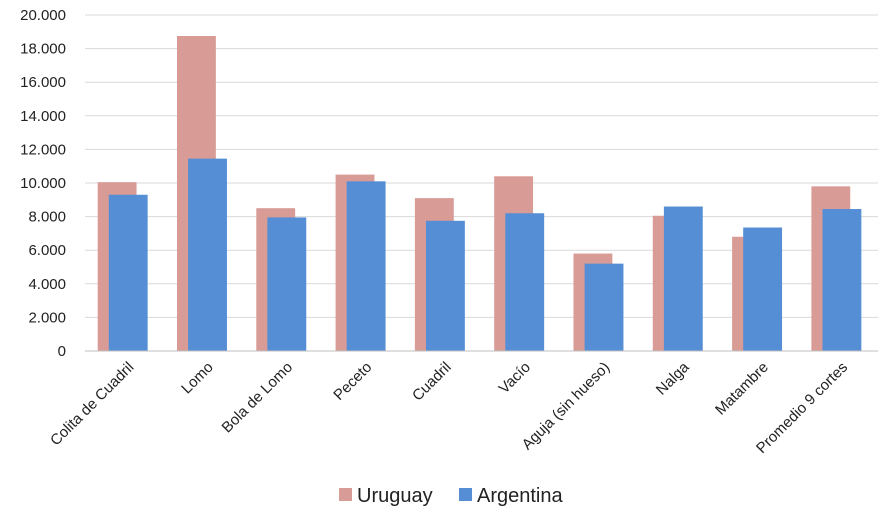  Describe the element at coordinates (47, 317) in the screenshot. I see `y-tick-label: 2.000` at that location.